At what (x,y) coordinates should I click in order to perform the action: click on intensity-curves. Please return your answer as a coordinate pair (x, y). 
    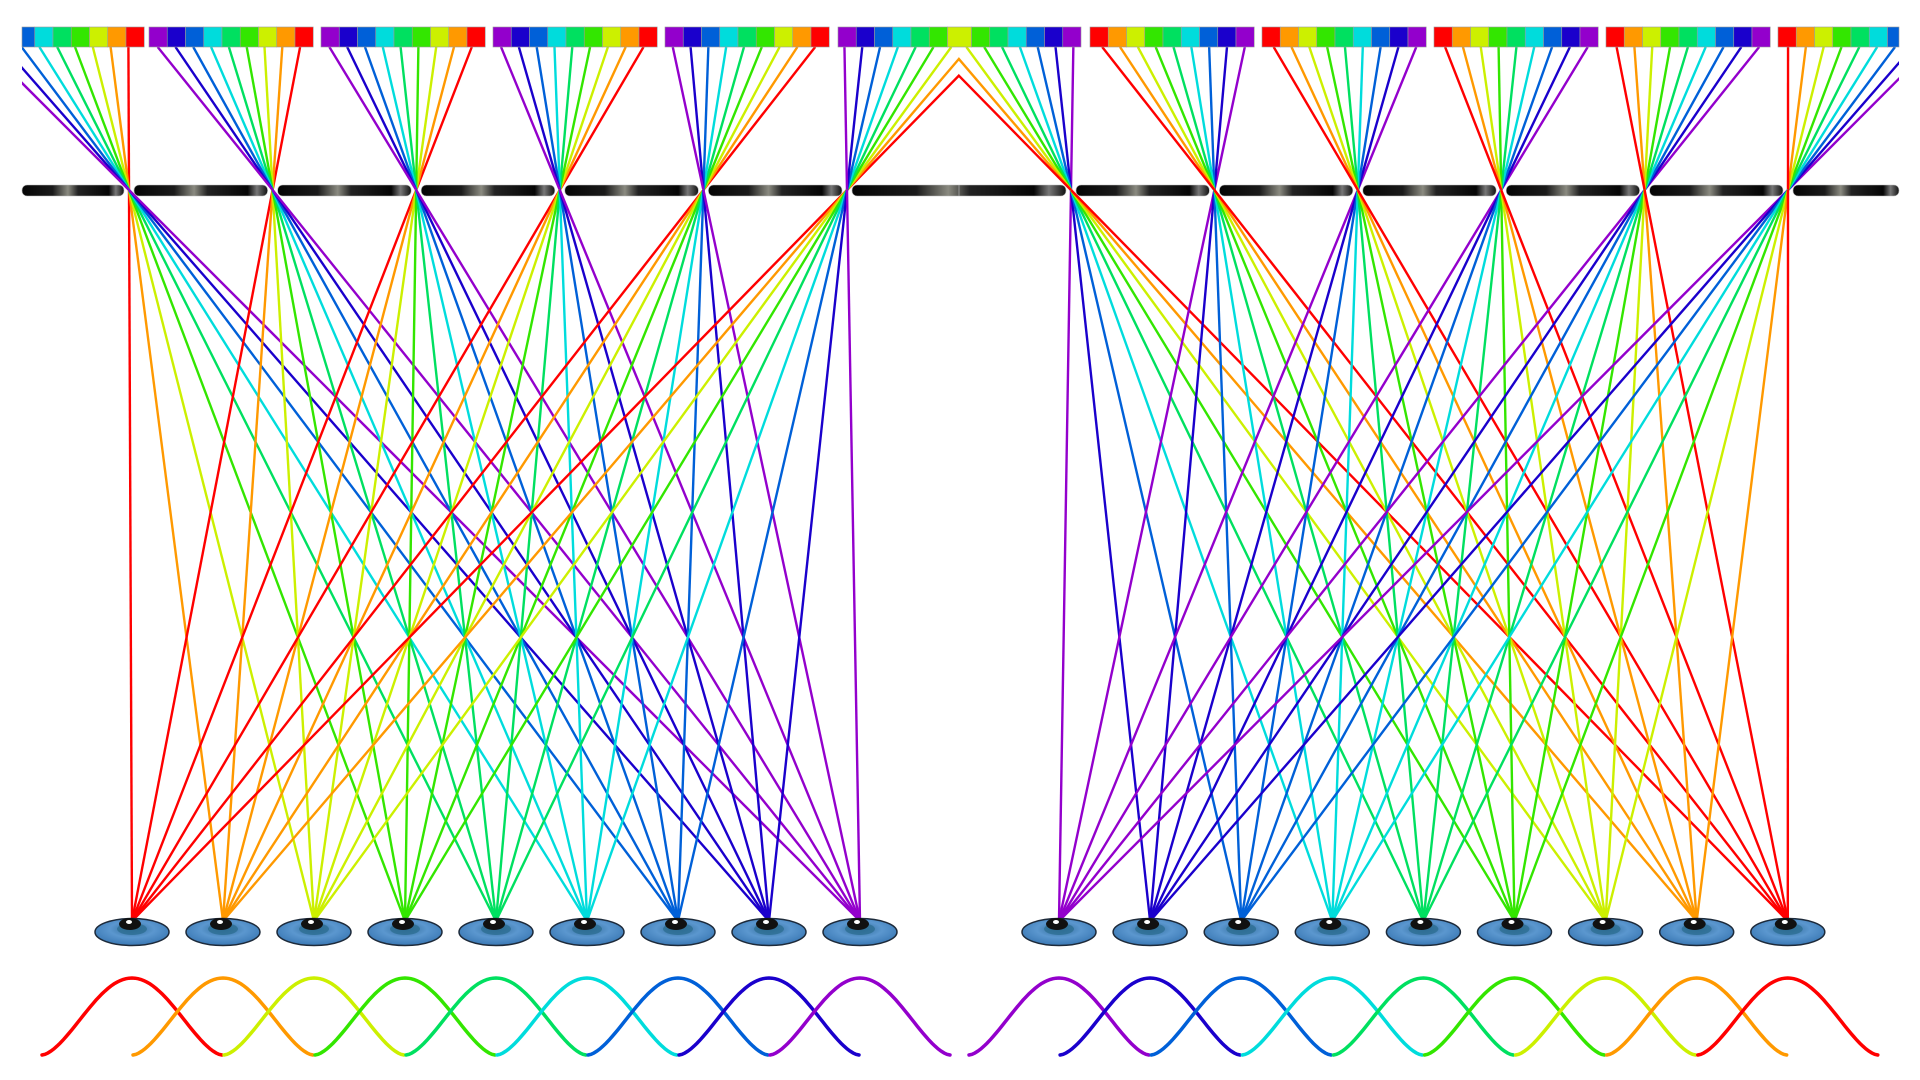
    Looking at the image, I should click on (960, 1016).